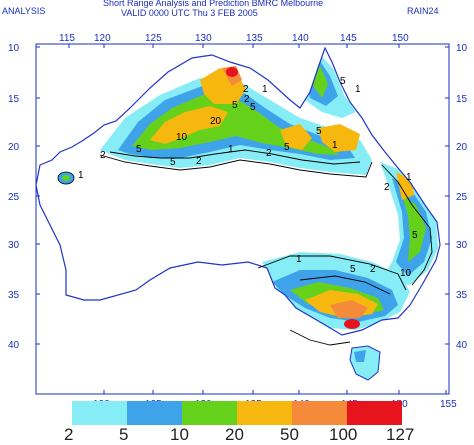  Describe the element at coordinates (254, 38) in the screenshot. I see `lon-tick-label: 135` at that location.